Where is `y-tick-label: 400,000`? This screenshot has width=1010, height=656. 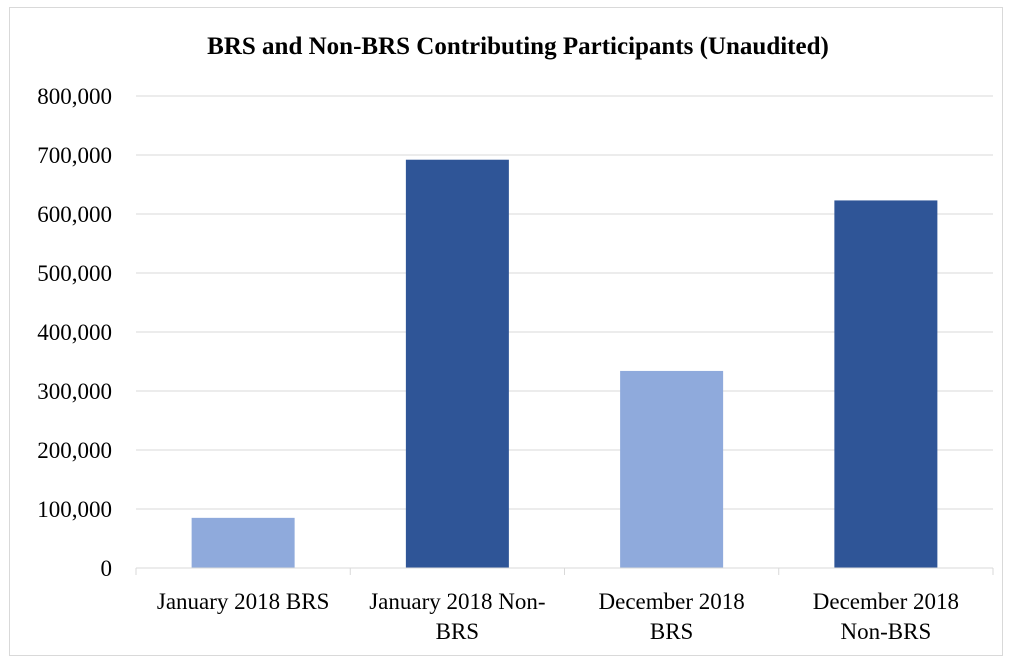
y-tick-label: 400,000 is located at coordinates (74, 332).